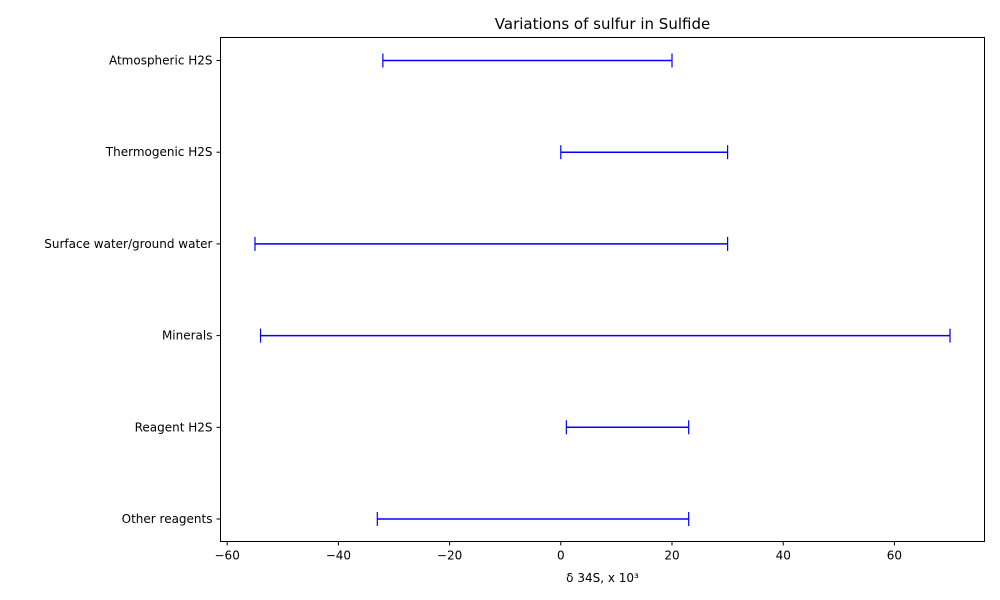 This screenshot has height=600, width=1000. Describe the element at coordinates (338, 556) in the screenshot. I see `x-tick-label: −40` at that location.